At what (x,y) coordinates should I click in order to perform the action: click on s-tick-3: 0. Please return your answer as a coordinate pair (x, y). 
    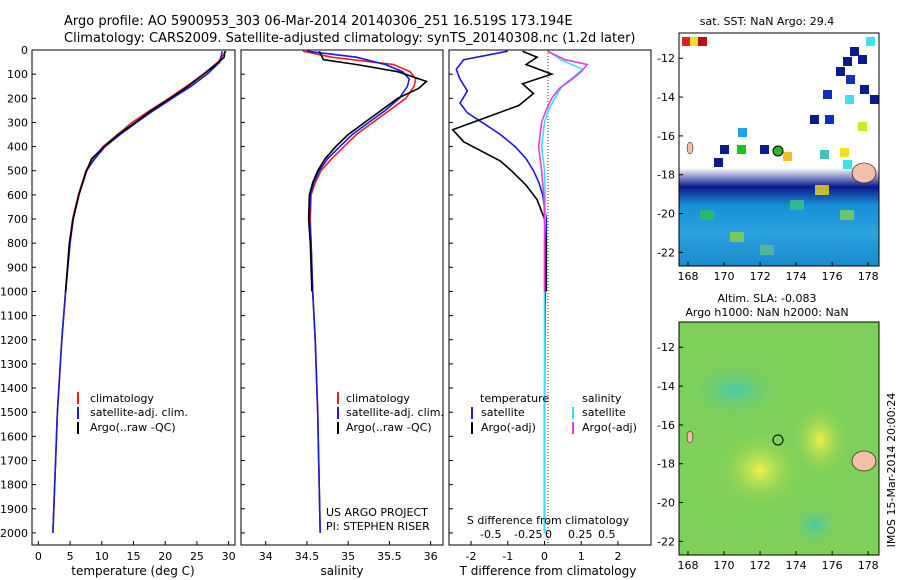
    Looking at the image, I should click on (548, 534).